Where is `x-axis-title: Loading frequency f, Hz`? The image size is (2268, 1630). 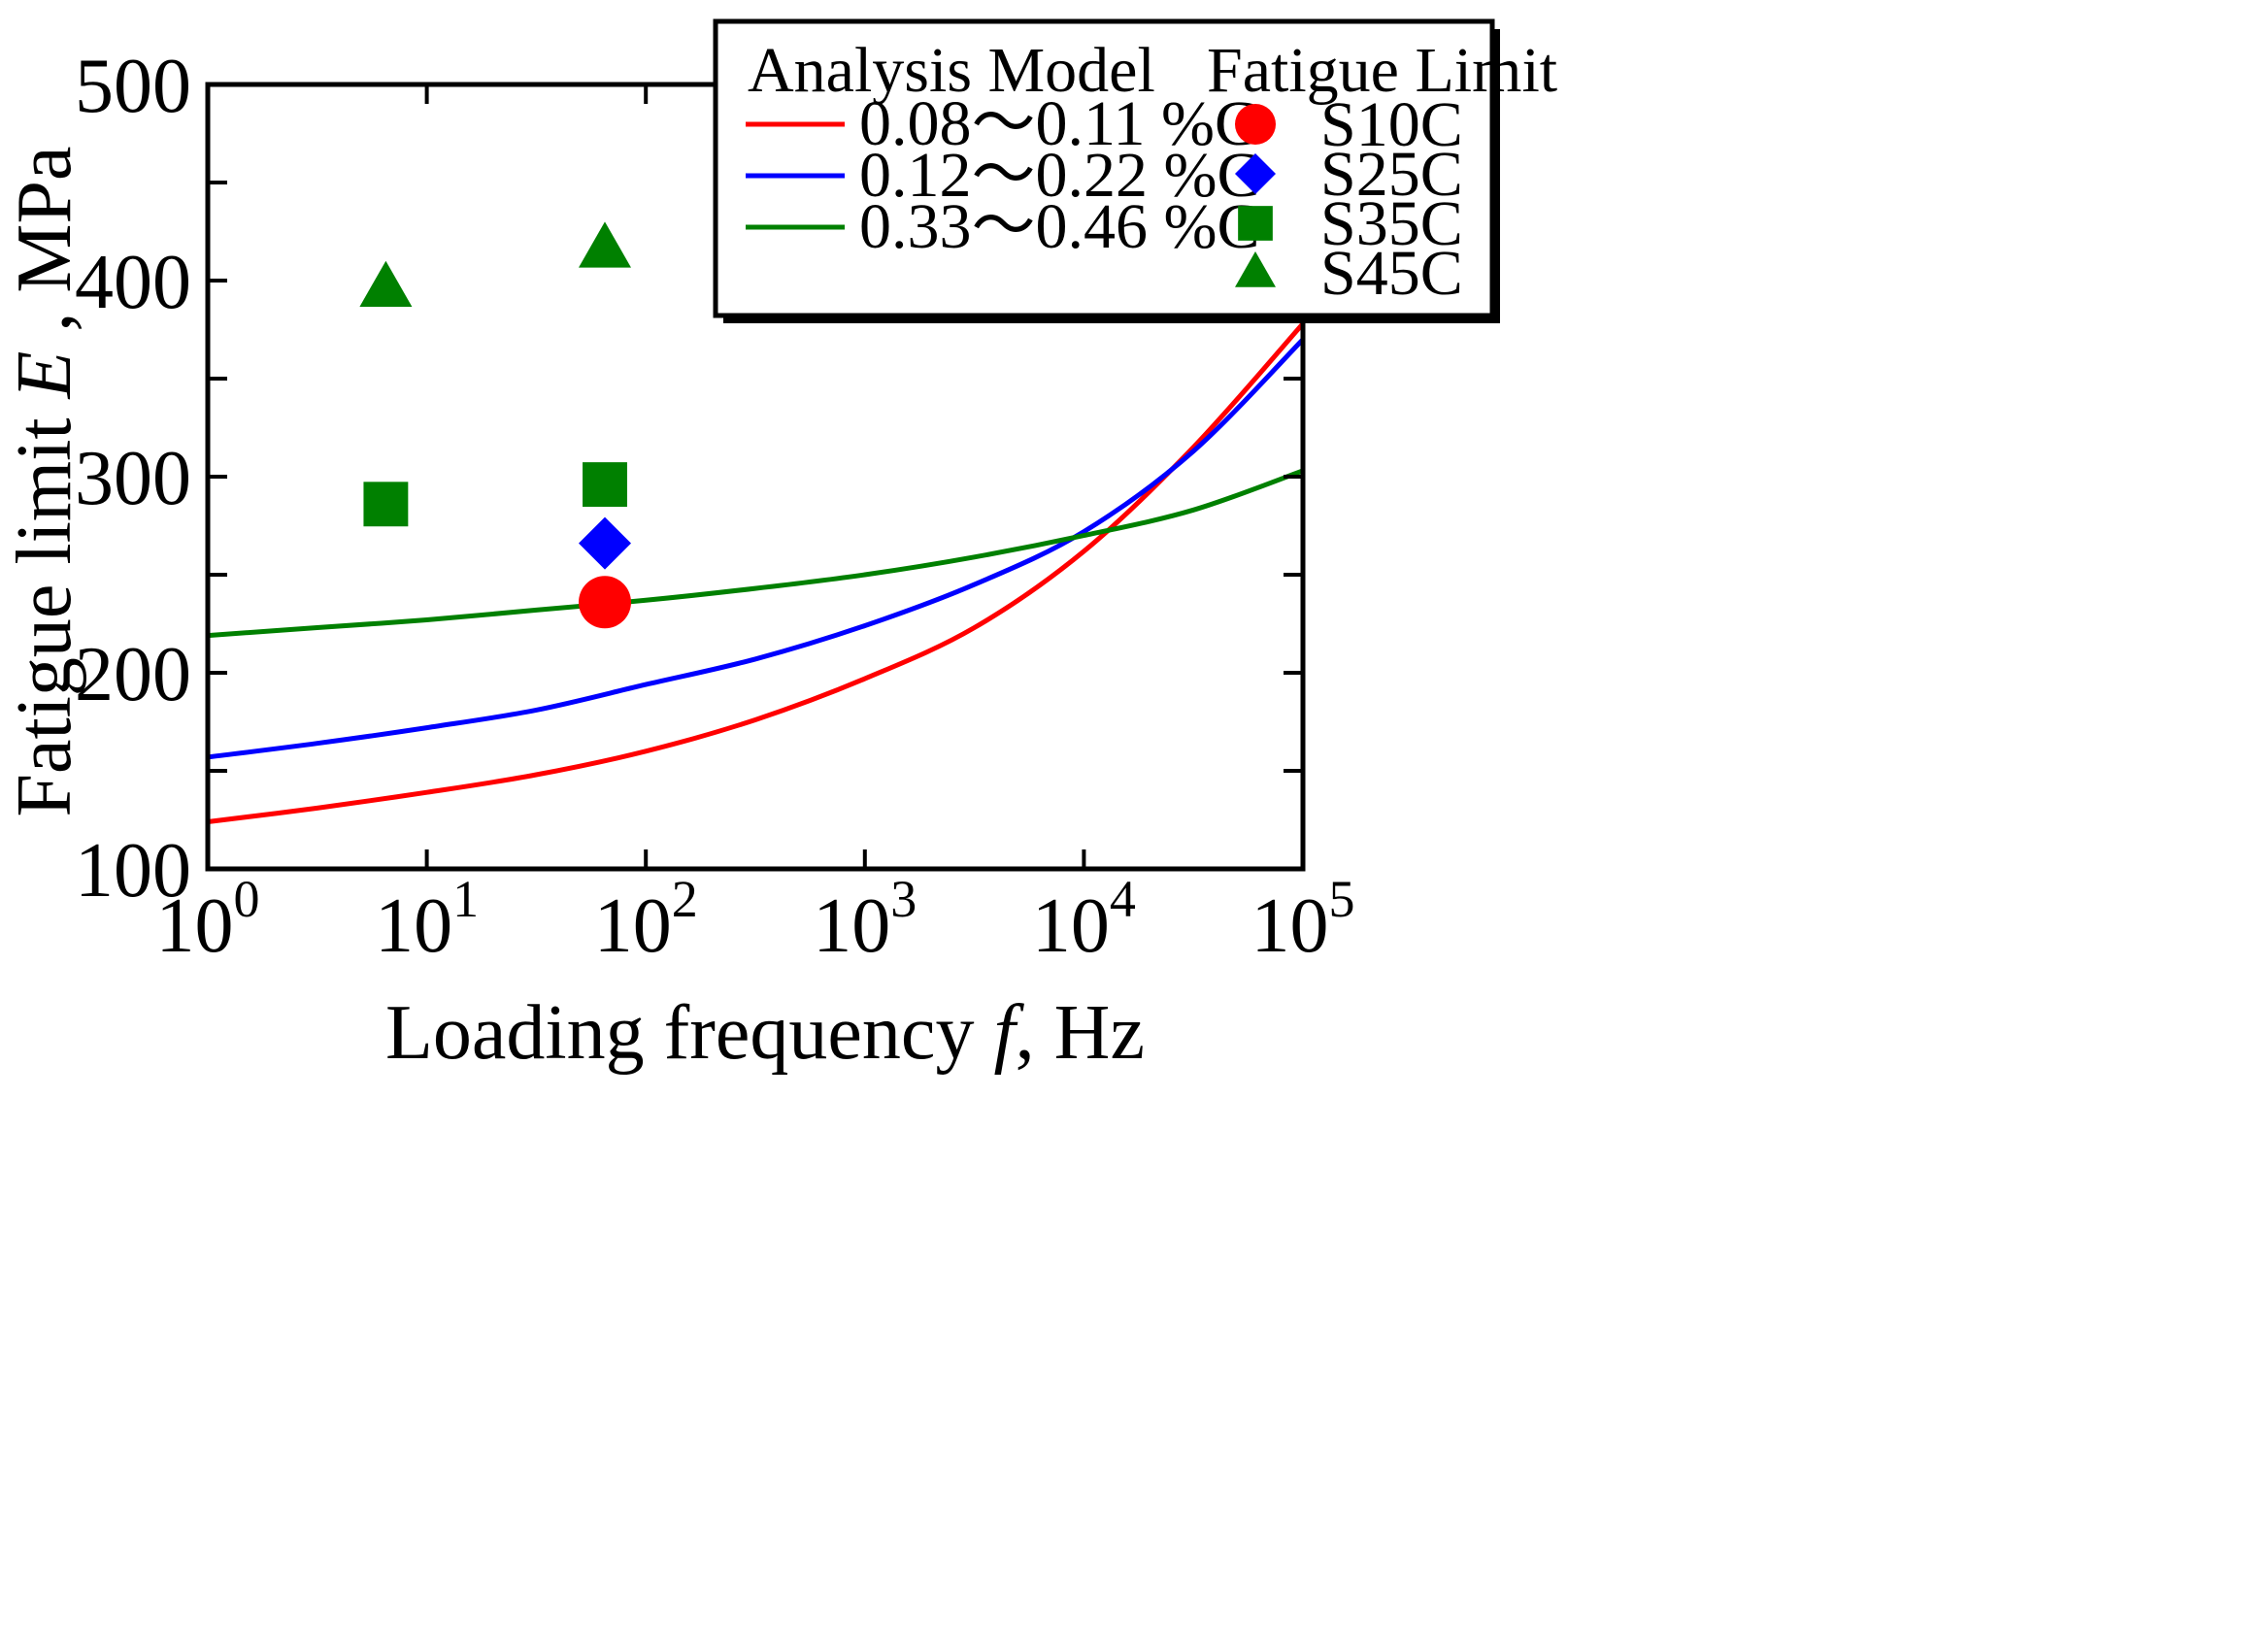
x-axis-title: Loading frequency f, Hz is located at coordinates (765, 1033).